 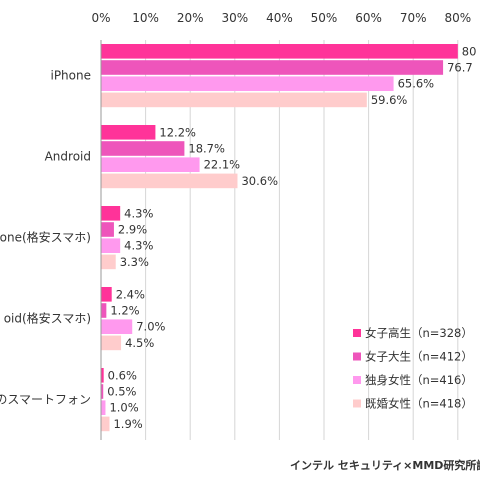 I want to click on x-tick-label: 60%, so click(x=368, y=18).